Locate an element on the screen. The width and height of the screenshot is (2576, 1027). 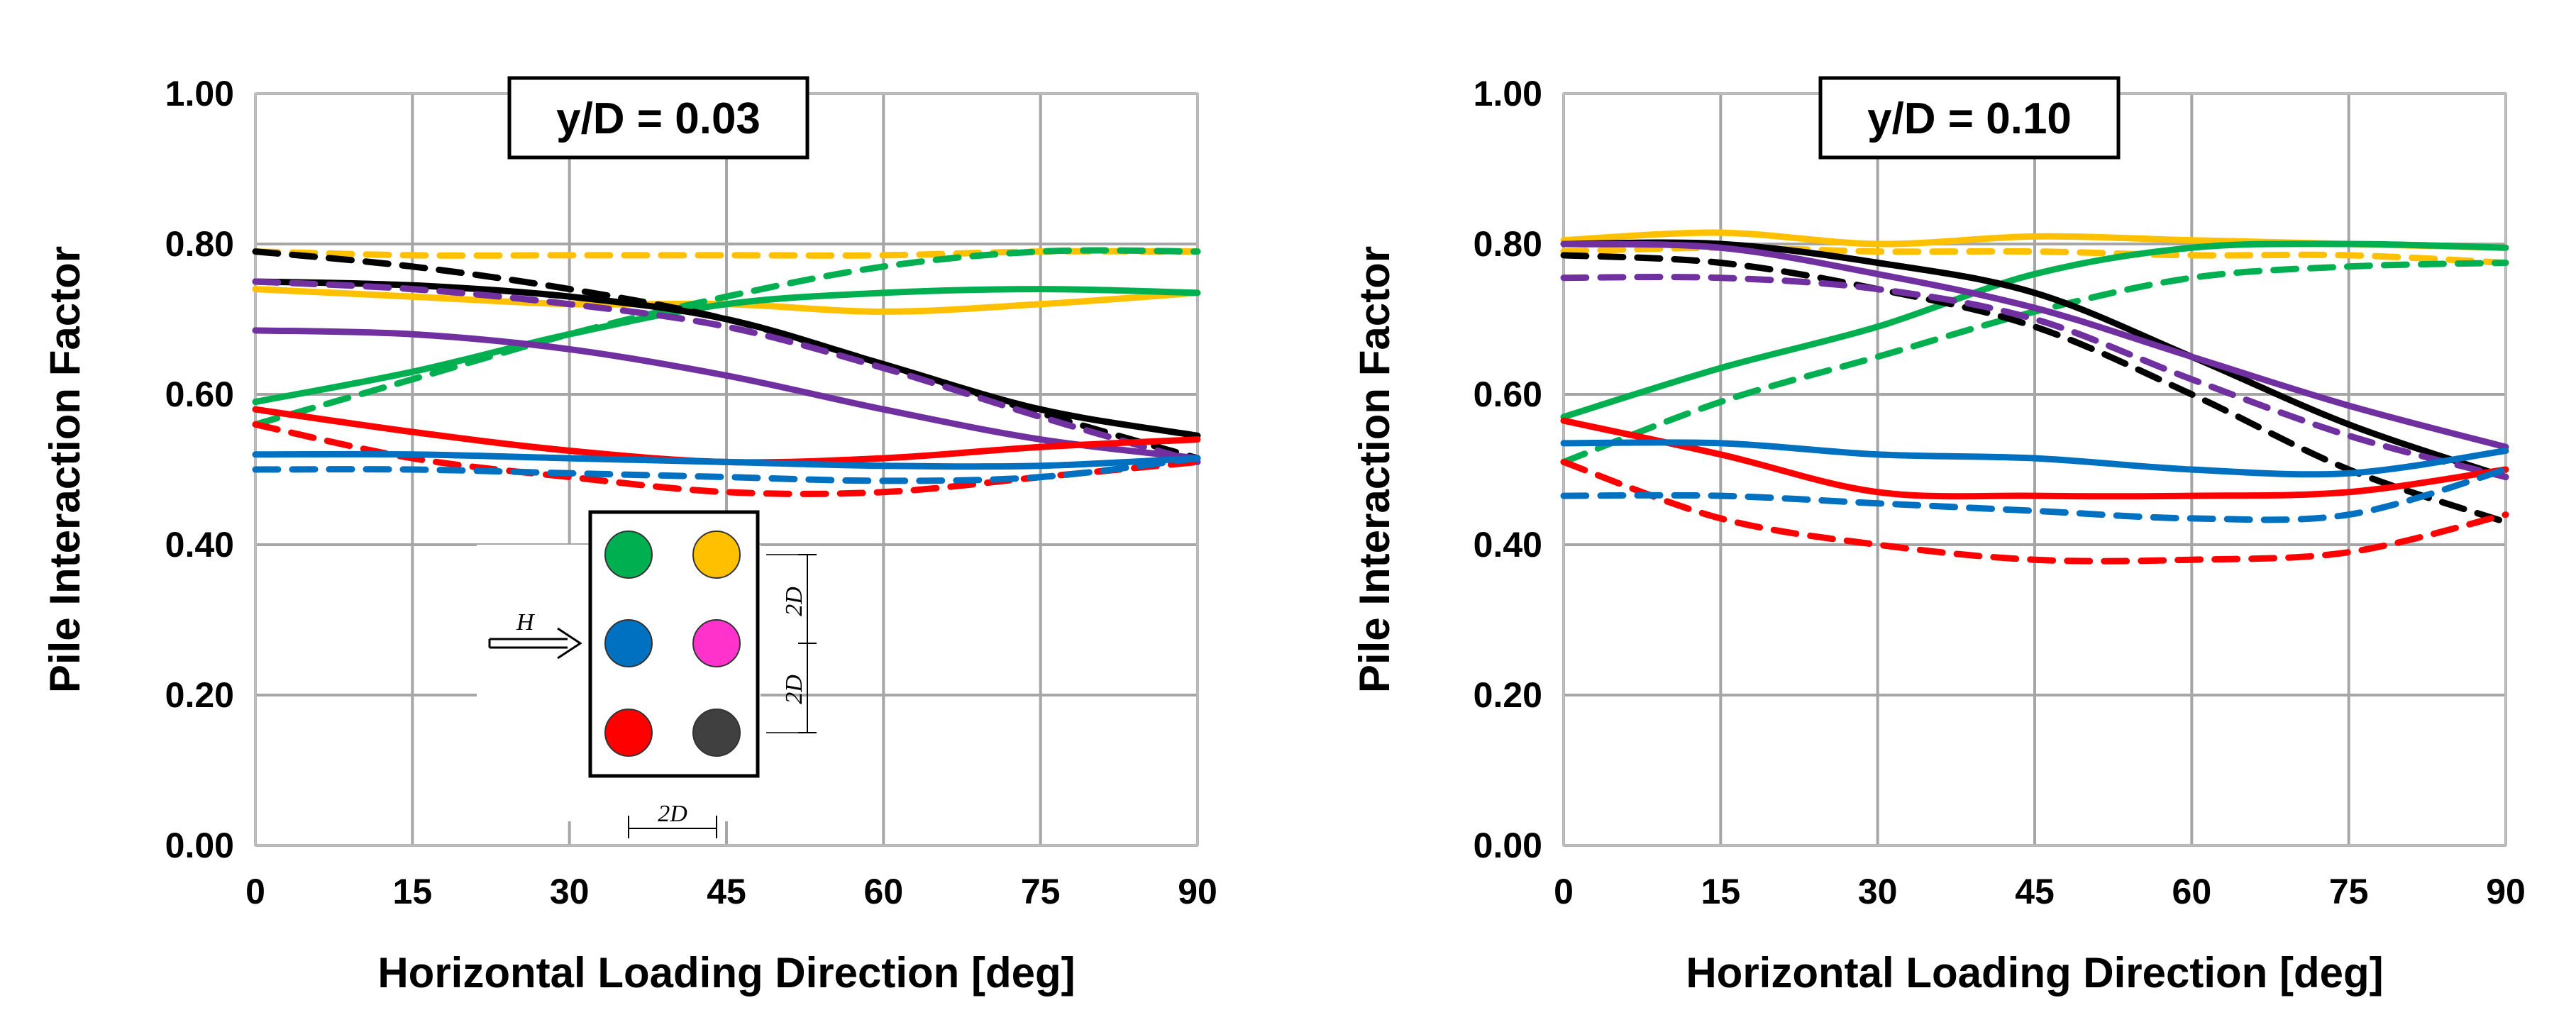
load-arrow-icon is located at coordinates (535, 643).